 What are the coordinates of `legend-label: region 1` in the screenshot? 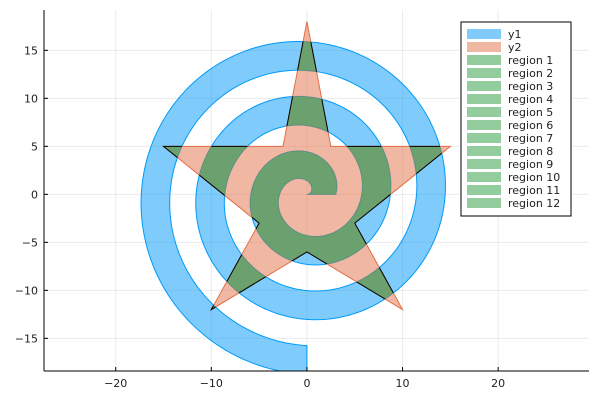 It's located at (530, 60).